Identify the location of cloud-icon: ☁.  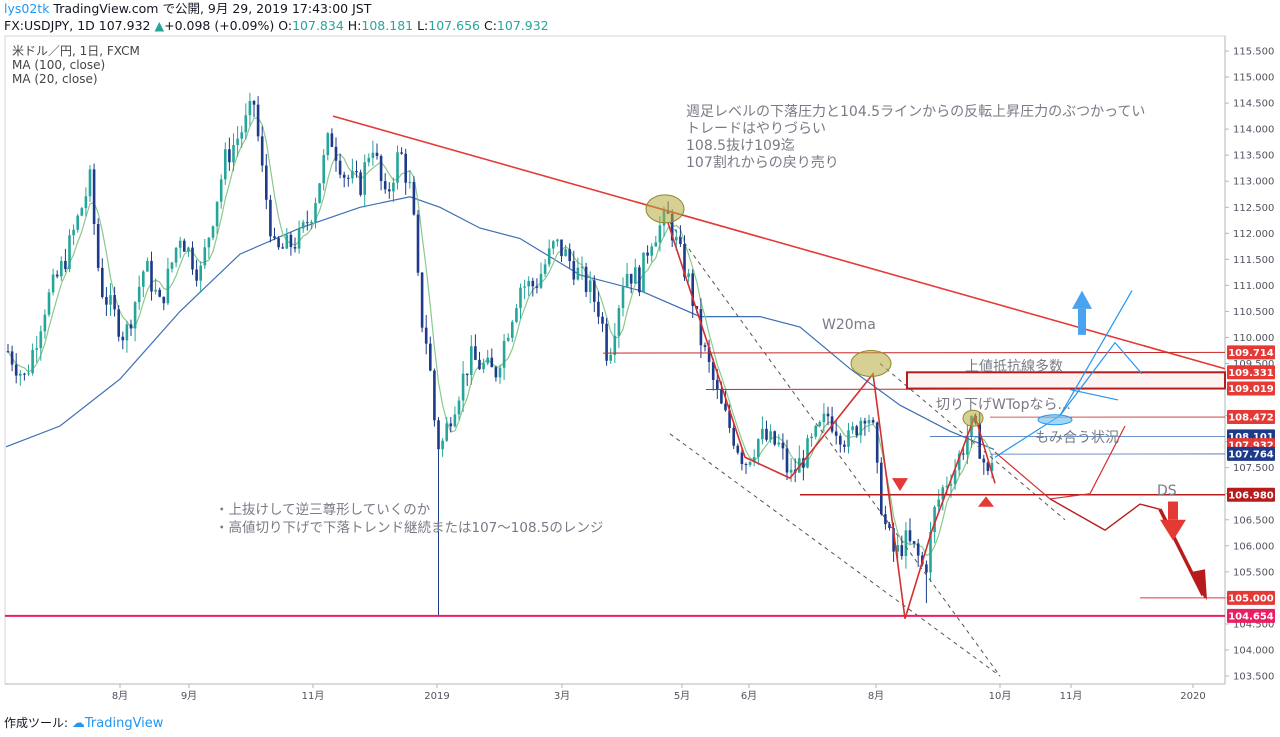
(78, 723).